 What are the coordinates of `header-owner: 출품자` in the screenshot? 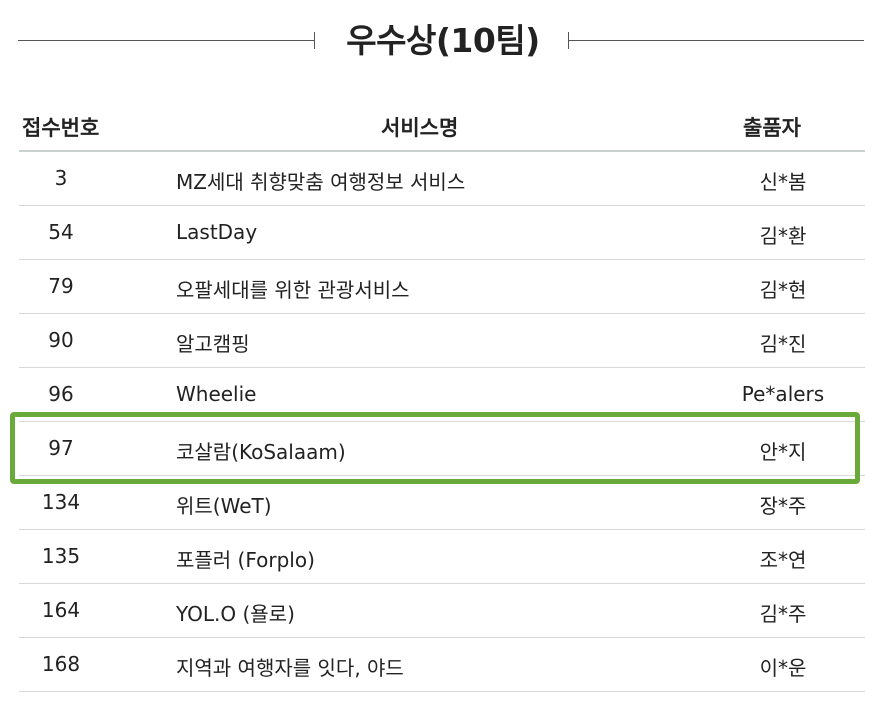 It's located at (772, 128).